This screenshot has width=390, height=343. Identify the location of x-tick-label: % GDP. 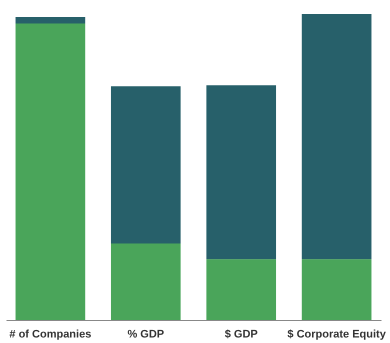
(145, 334).